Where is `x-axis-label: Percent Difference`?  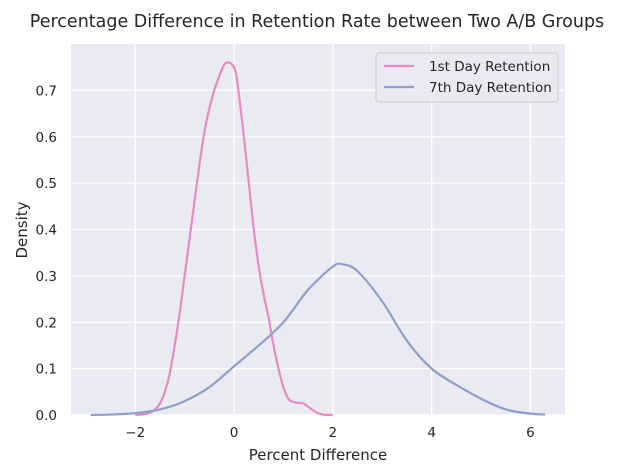 x-axis-label: Percent Difference is located at coordinates (318, 455).